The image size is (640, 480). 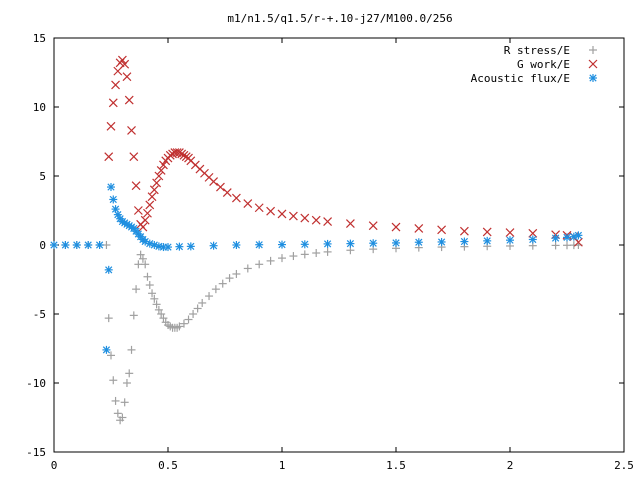 What do you see at coordinates (54, 465) in the screenshot?
I see `x-tick-label: 0` at bounding box center [54, 465].